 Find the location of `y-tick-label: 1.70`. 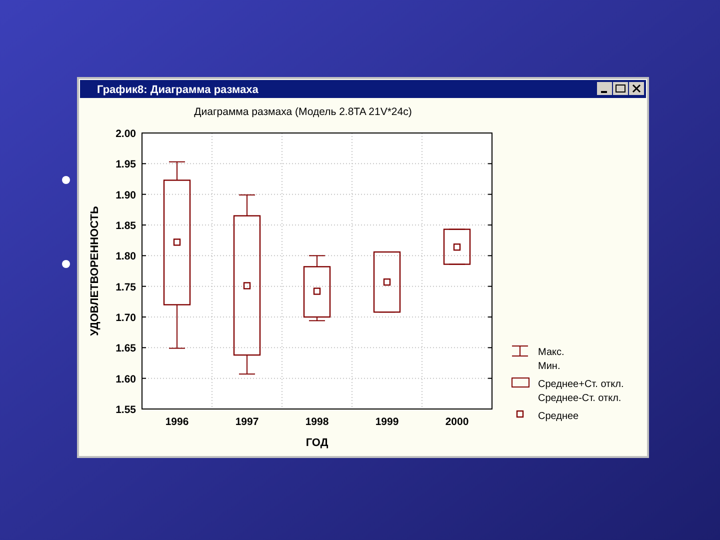

y-tick-label: 1.70 is located at coordinates (126, 318).